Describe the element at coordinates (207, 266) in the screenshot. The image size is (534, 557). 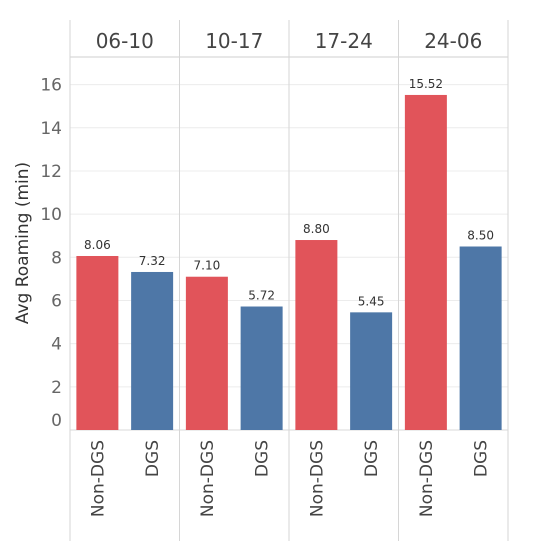
I see `data-label: 7.10` at that location.